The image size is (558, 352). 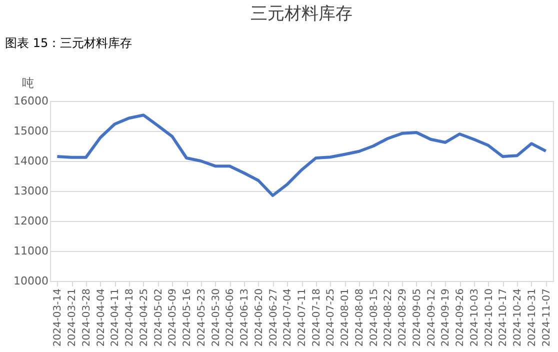 What do you see at coordinates (31, 161) in the screenshot?
I see `y-tick-label: 14000` at bounding box center [31, 161].